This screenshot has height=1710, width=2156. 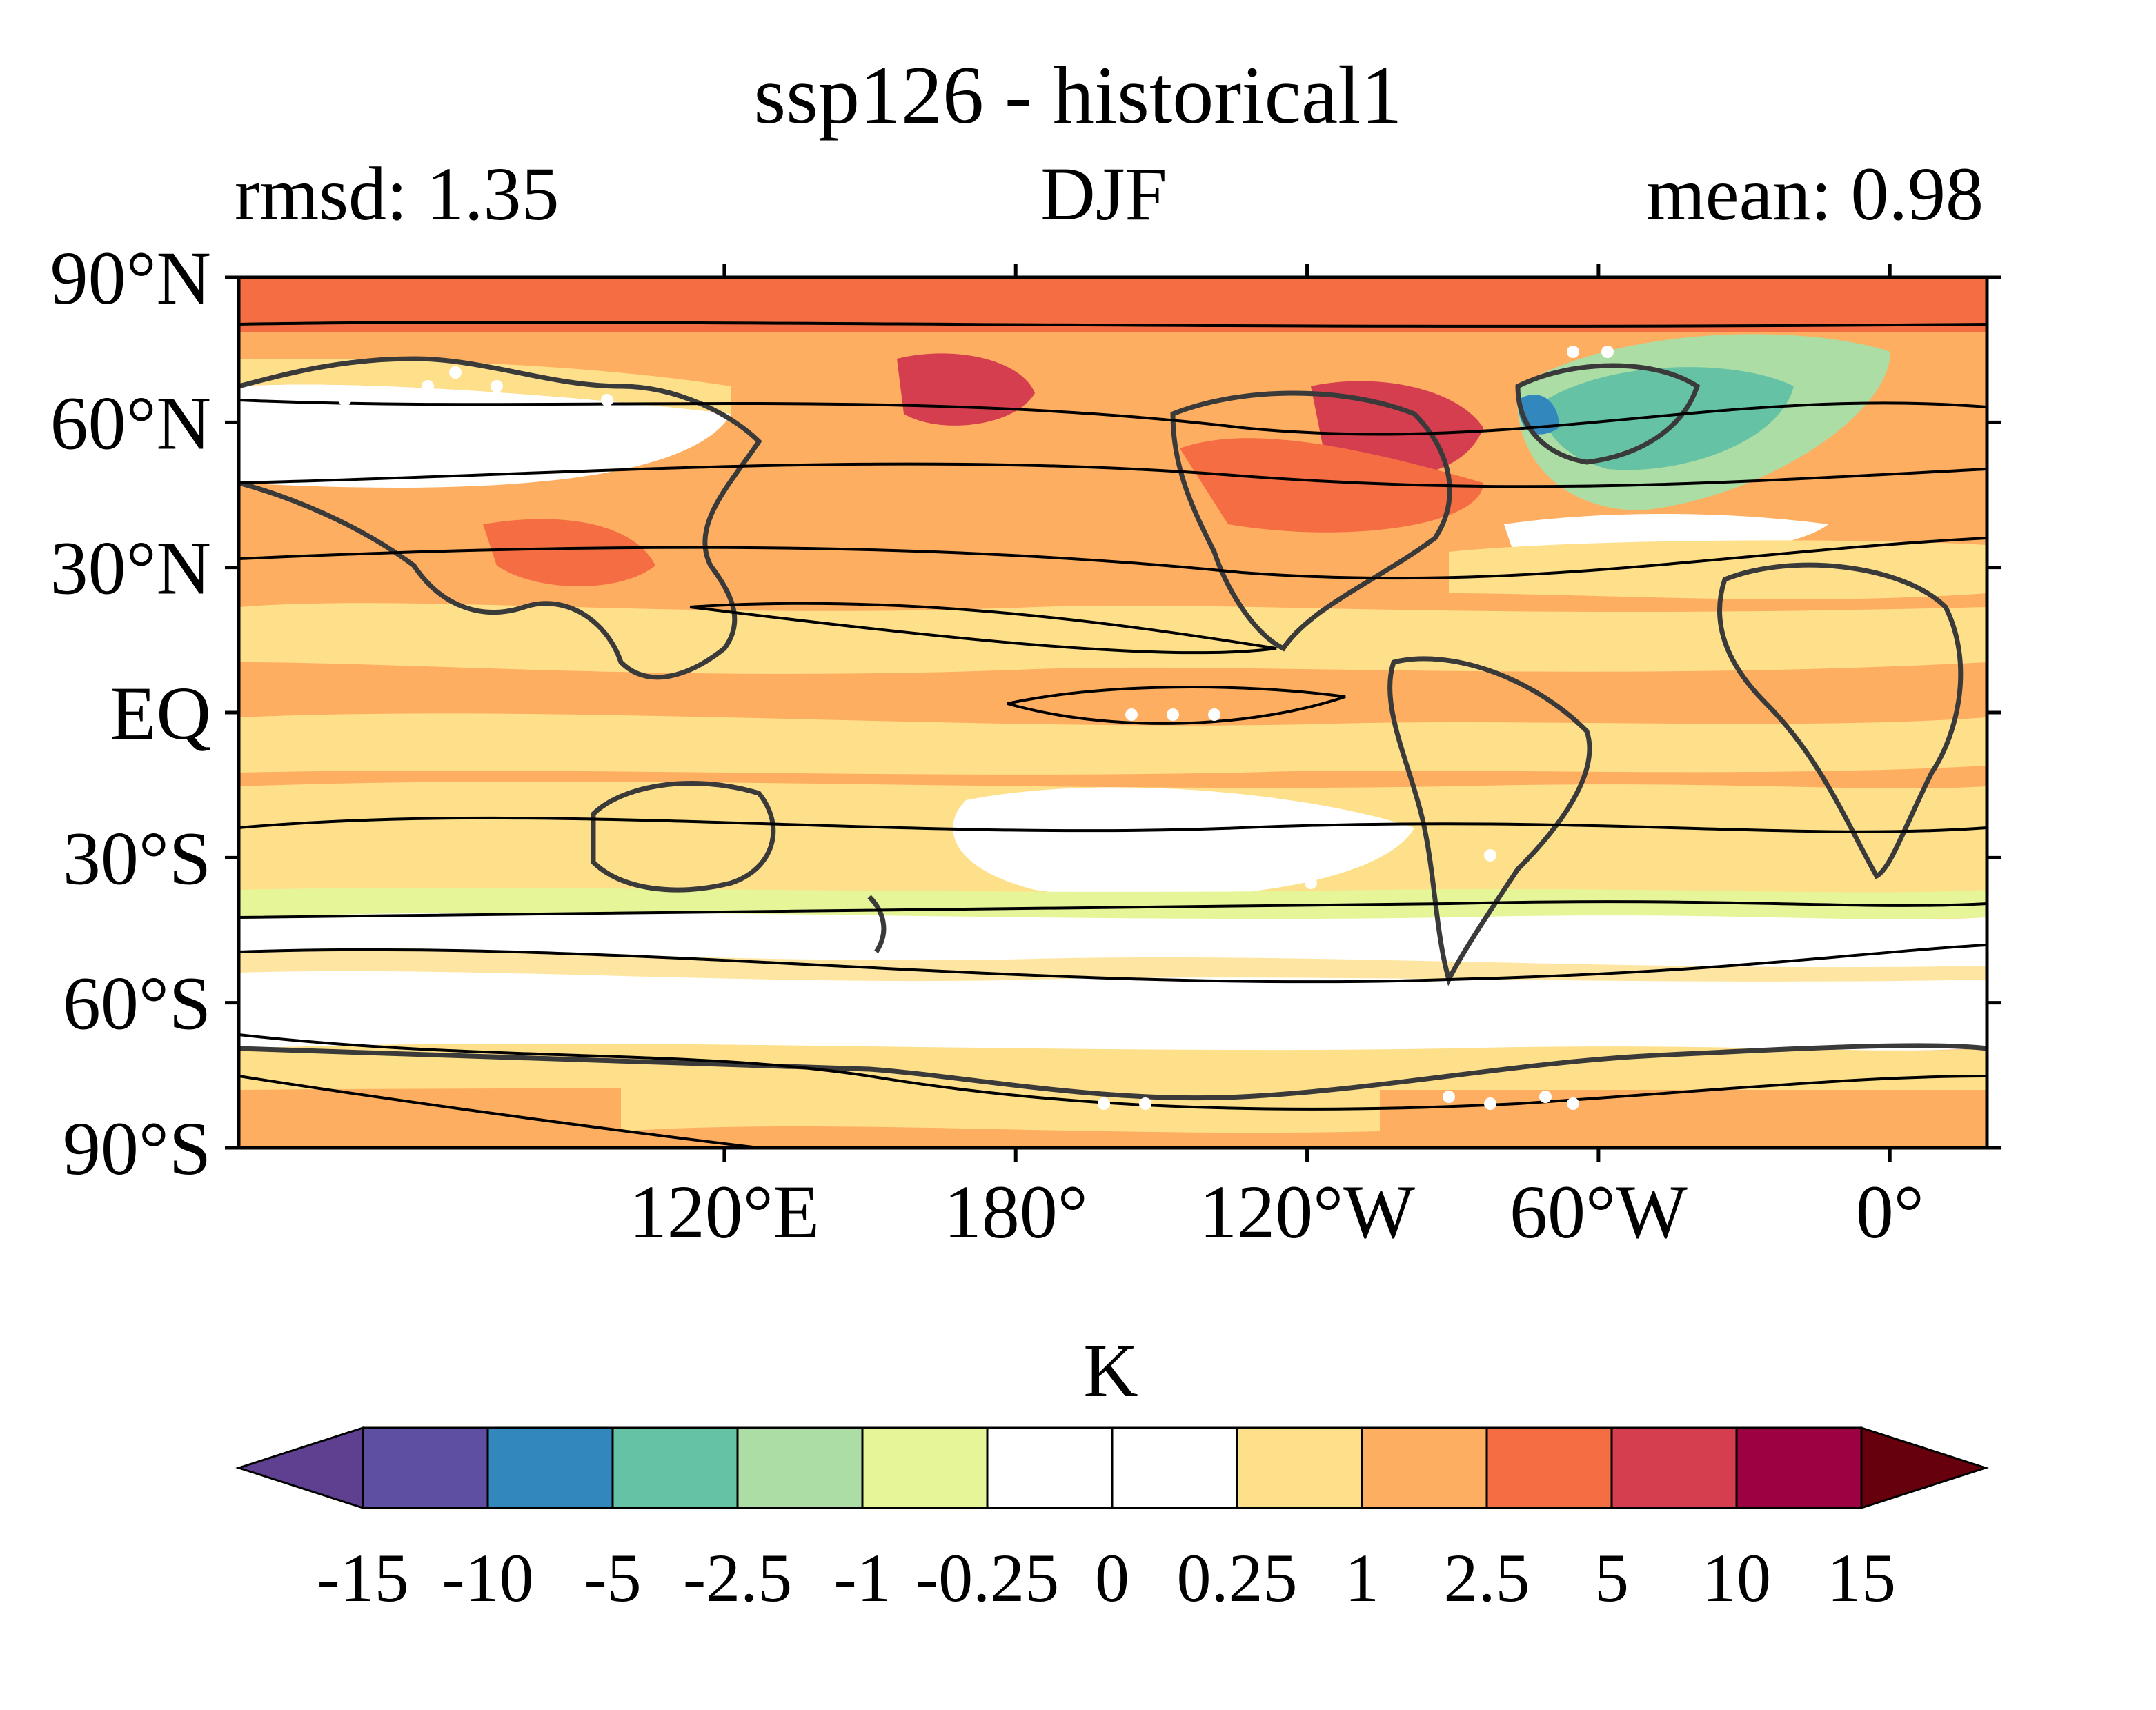 I want to click on lon-tick-label: 0°, so click(x=1890, y=1206).